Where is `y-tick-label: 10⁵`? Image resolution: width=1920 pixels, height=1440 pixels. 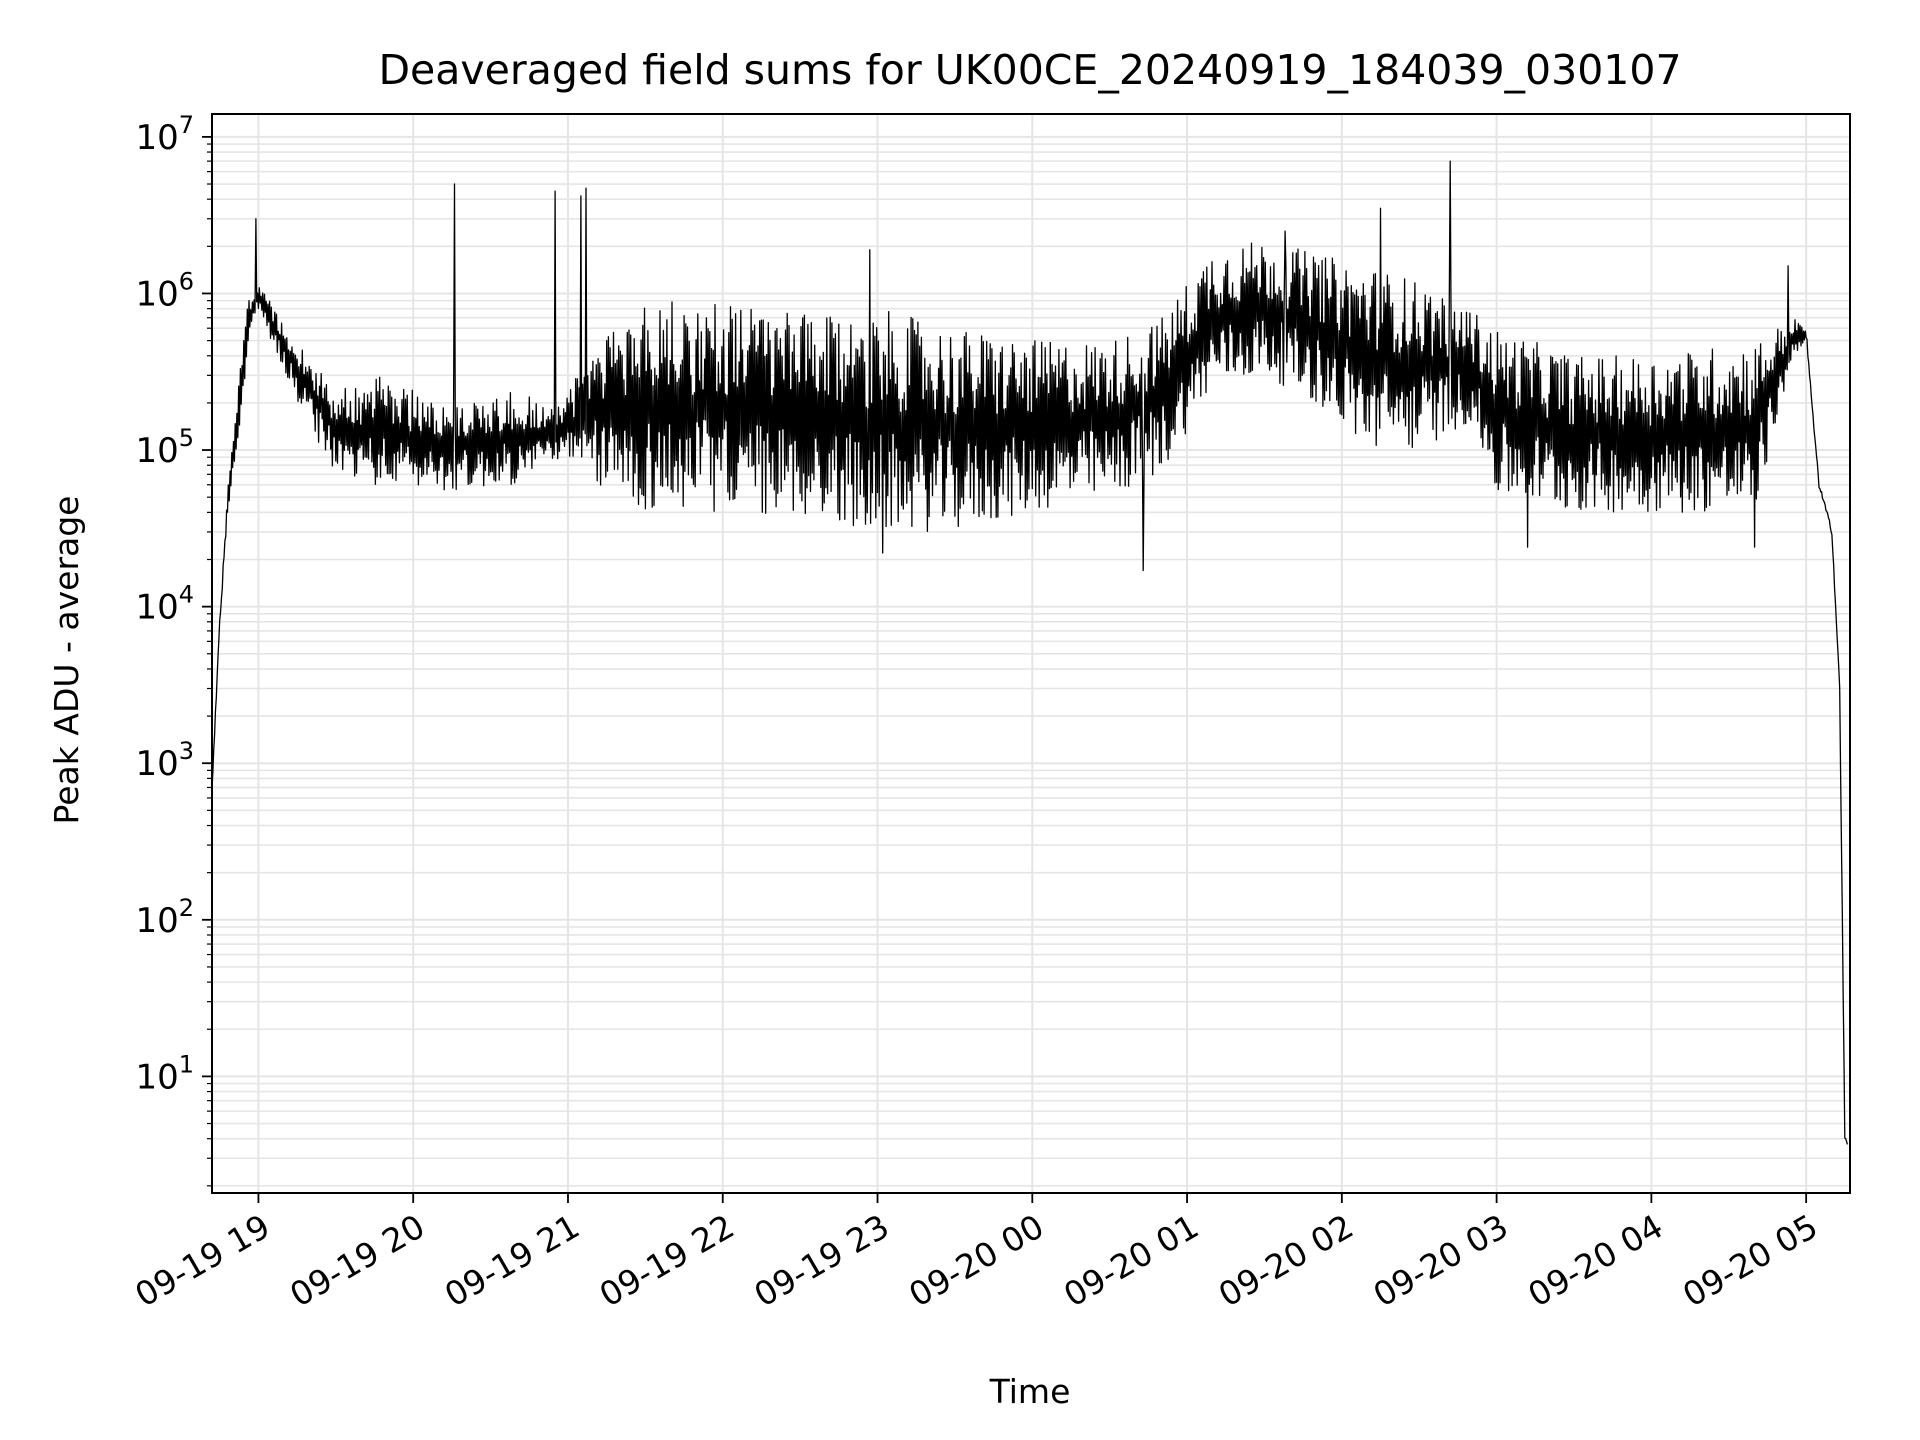
y-tick-label: 10⁵ is located at coordinates (164, 447).